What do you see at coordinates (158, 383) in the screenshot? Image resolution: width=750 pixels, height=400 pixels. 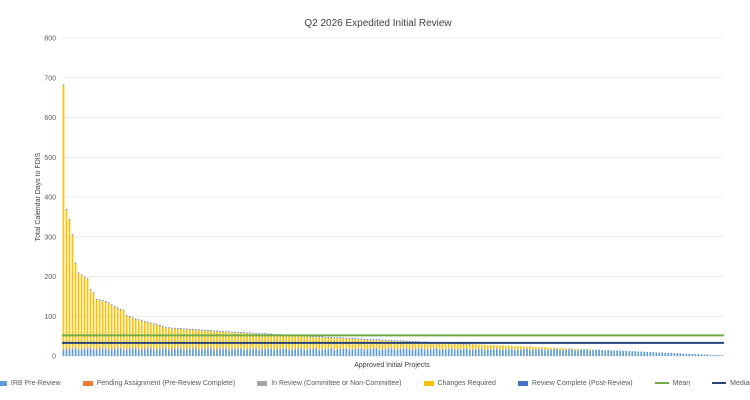 I see `legend-item: Pending Assignment (Pre-Review Complete)` at bounding box center [158, 383].